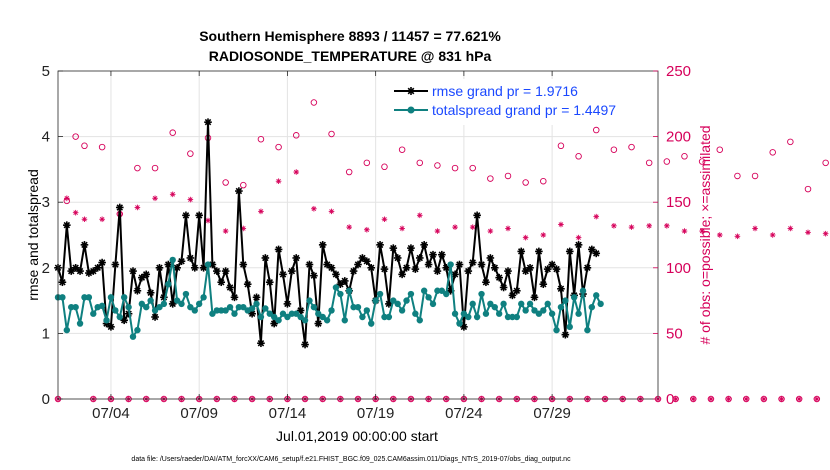  What do you see at coordinates (111, 413) in the screenshot?
I see `x-tick-label: 07/04` at bounding box center [111, 413].